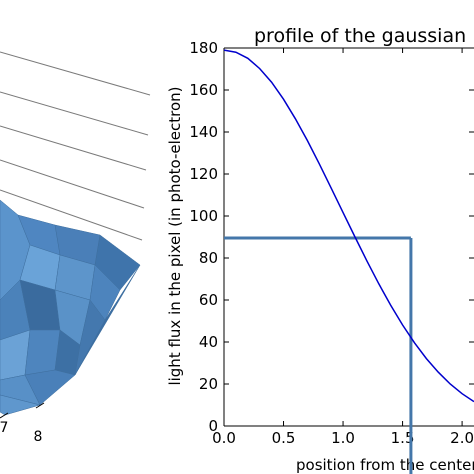 The image size is (474, 474). I want to click on x-tick-label: 0.0, so click(224, 438).